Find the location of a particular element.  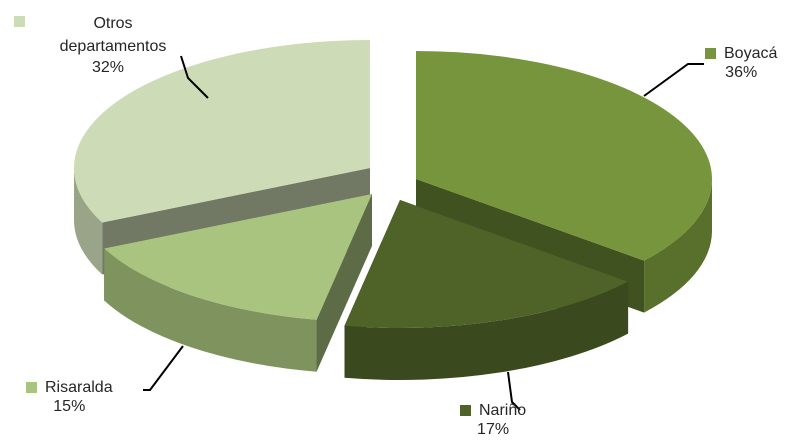

leader-line-risaralda is located at coordinates (163, 368).